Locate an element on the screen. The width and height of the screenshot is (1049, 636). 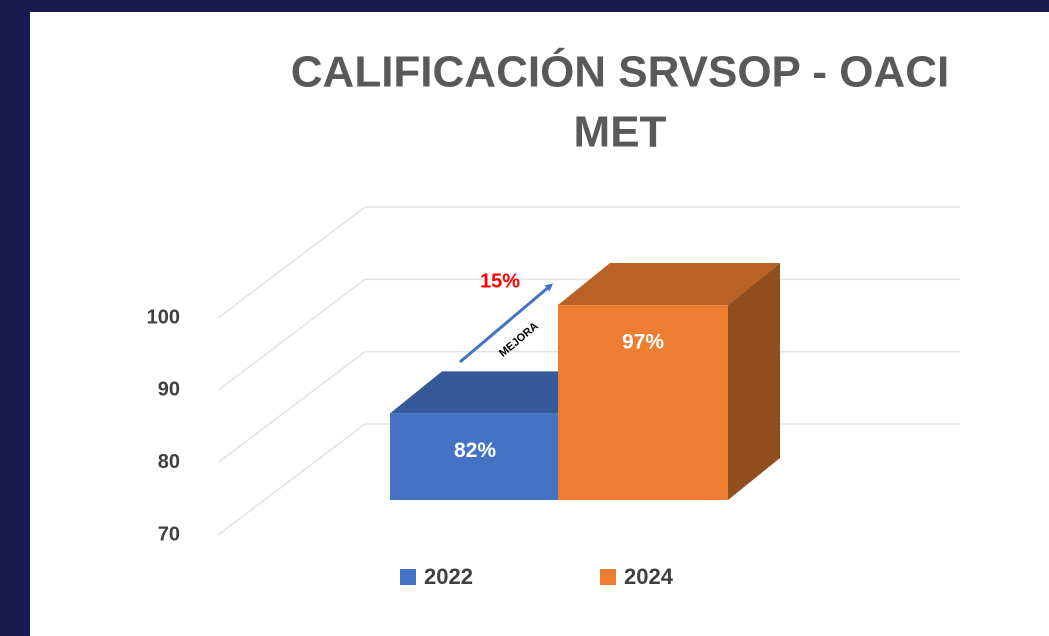
data-label: 82% is located at coordinates (475, 450).